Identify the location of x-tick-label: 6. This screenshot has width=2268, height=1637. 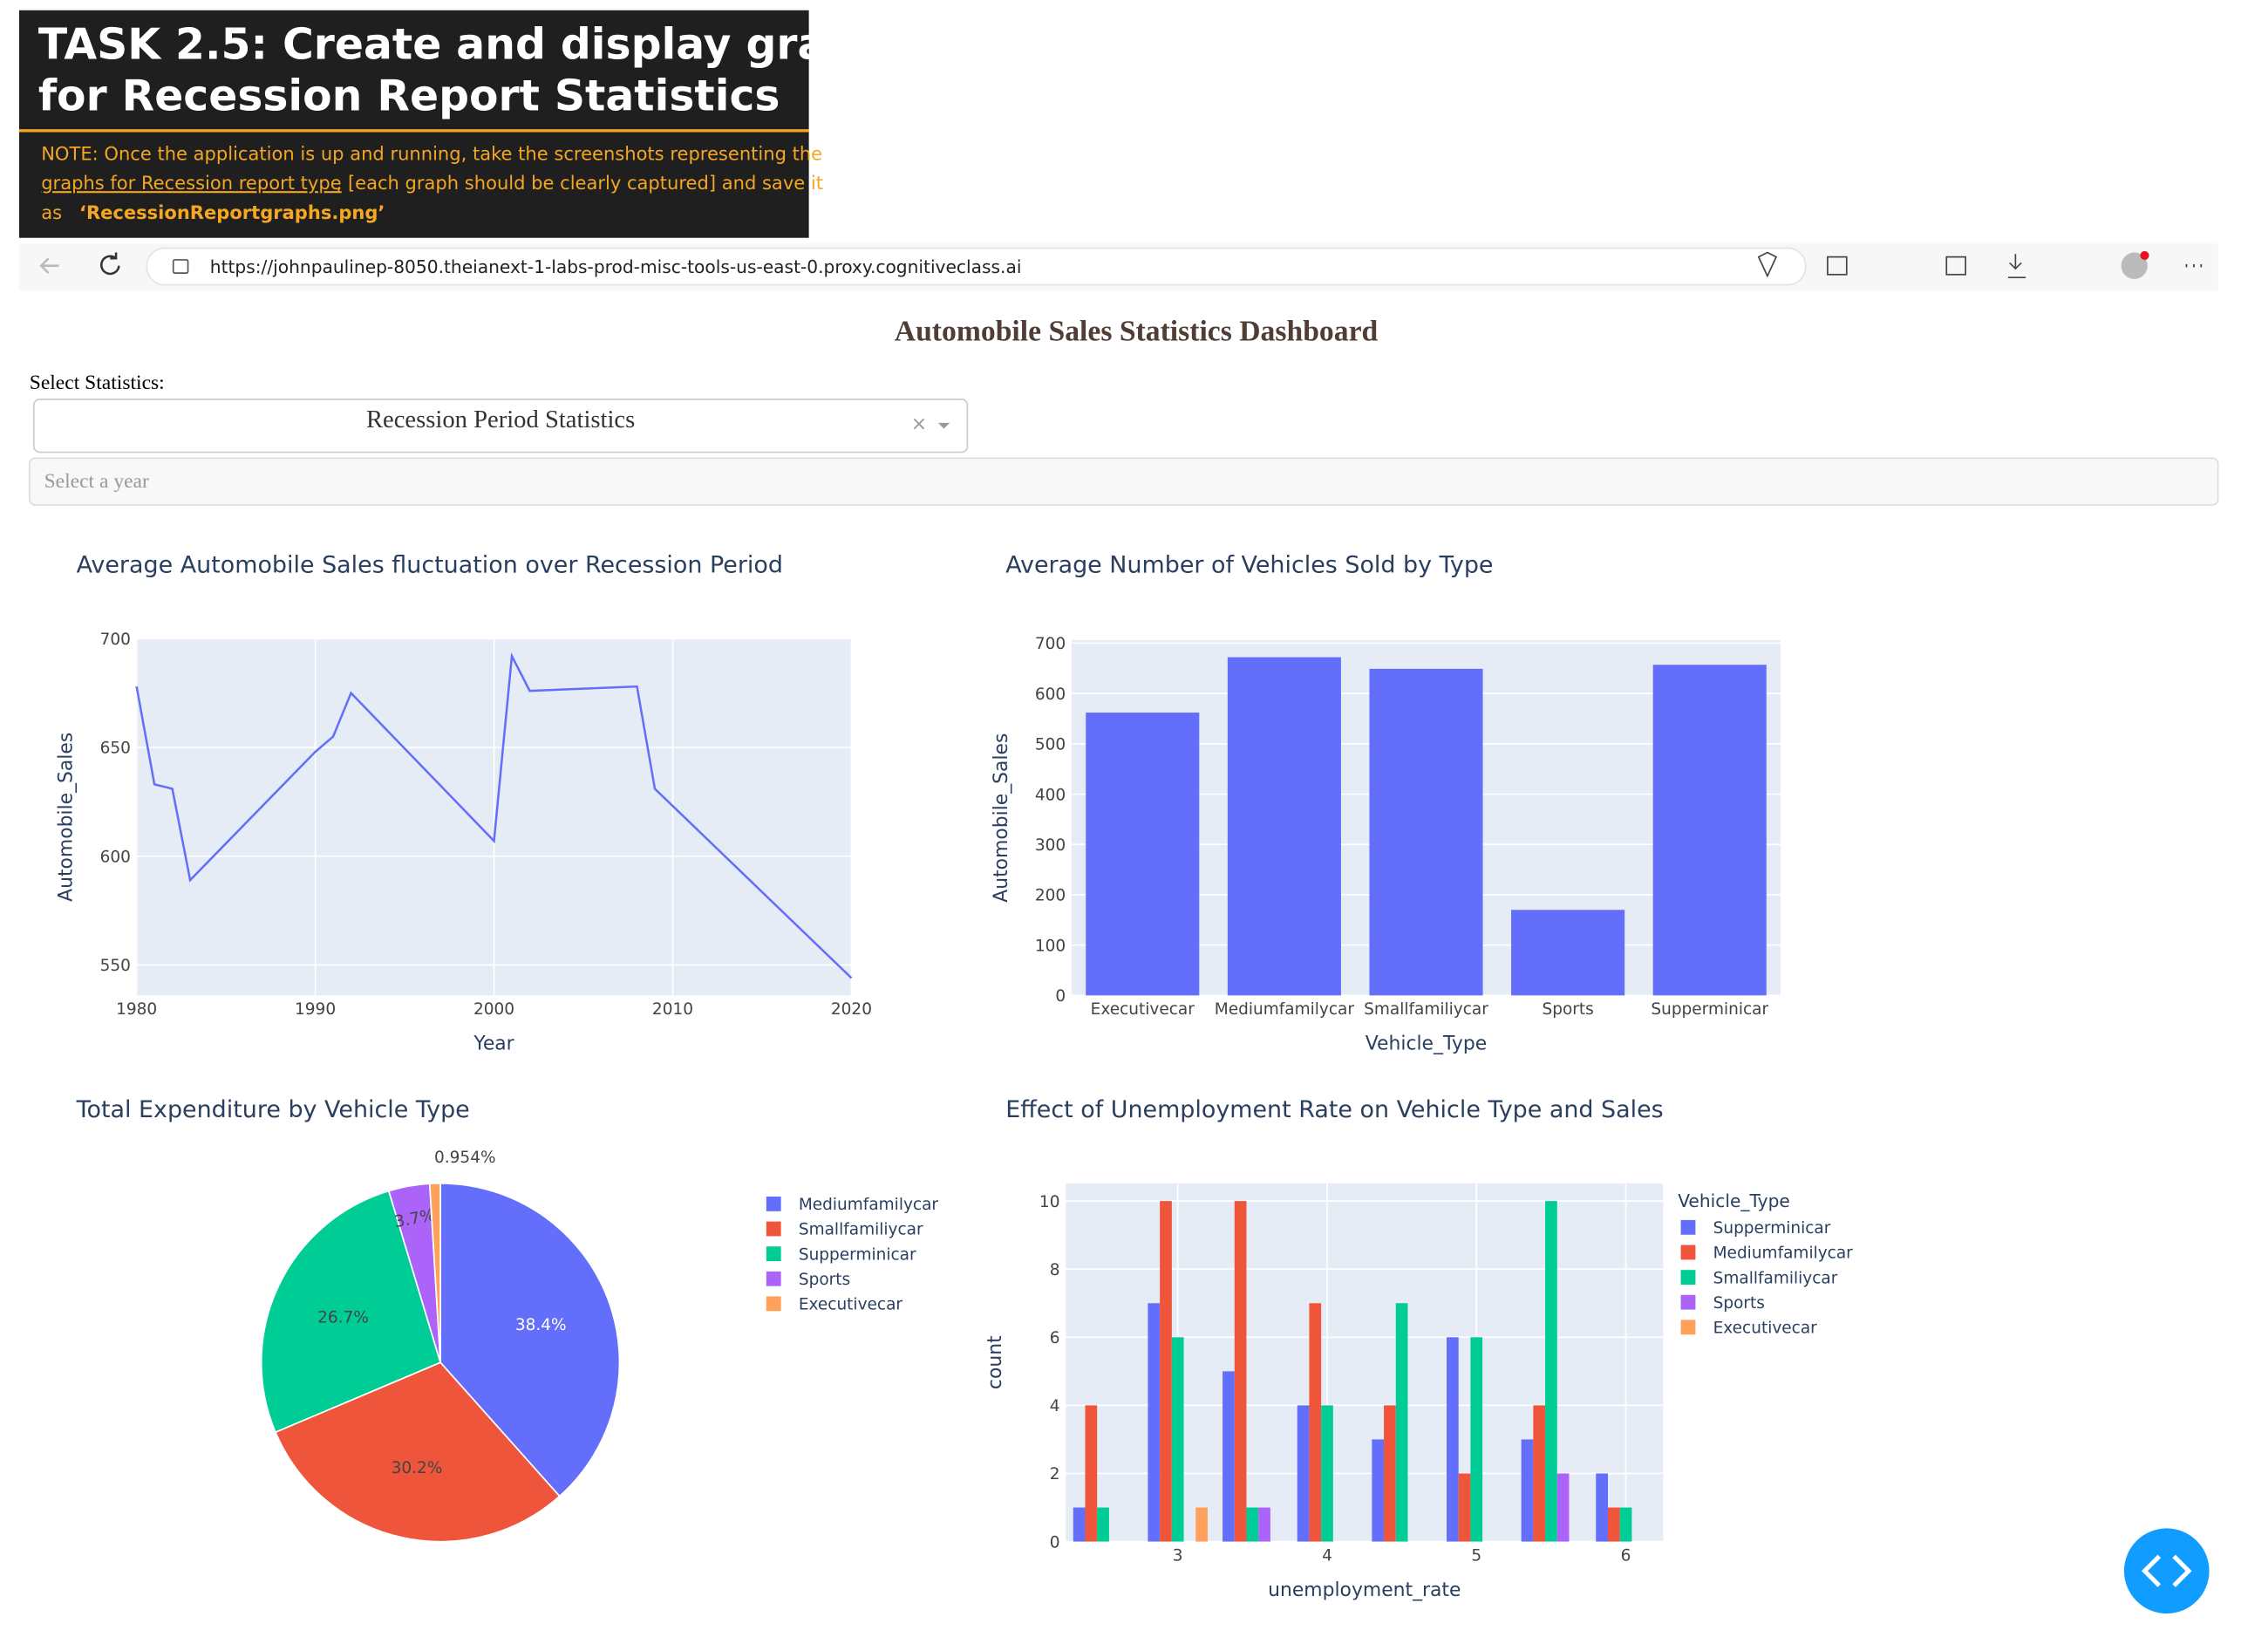
(1626, 1555).